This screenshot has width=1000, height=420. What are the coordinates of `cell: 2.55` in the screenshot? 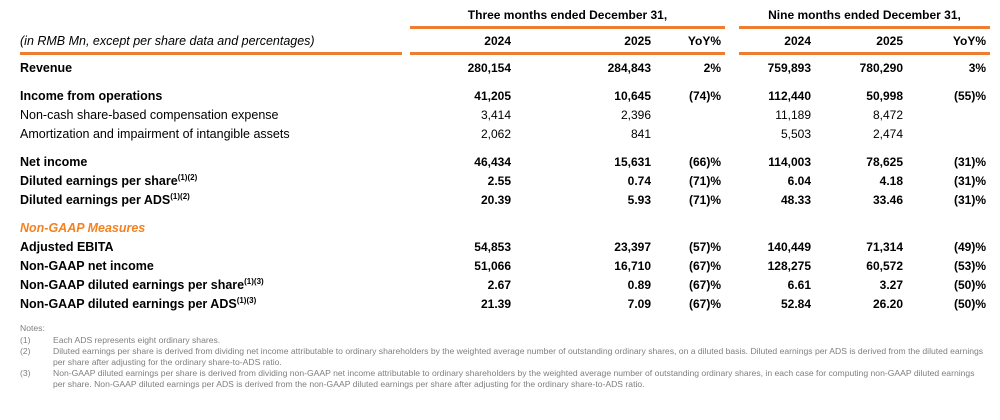 It's located at (499, 181).